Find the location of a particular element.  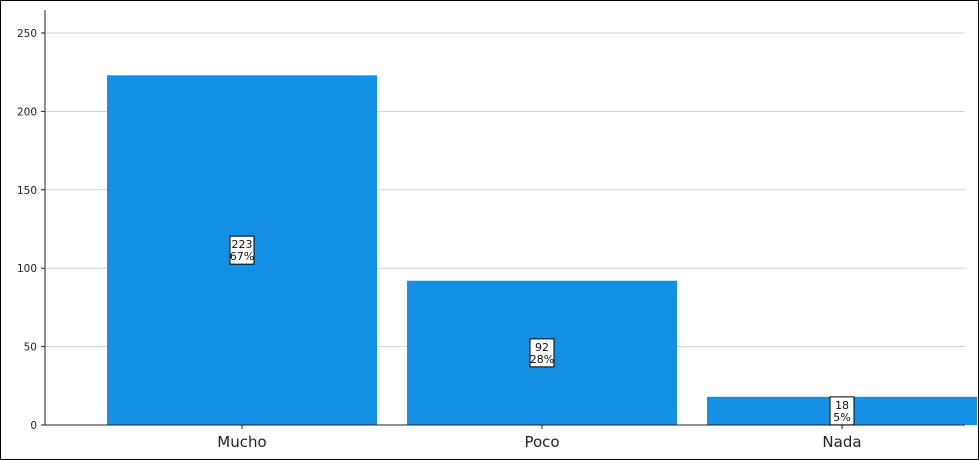

data-label-box-poco is located at coordinates (542, 353).